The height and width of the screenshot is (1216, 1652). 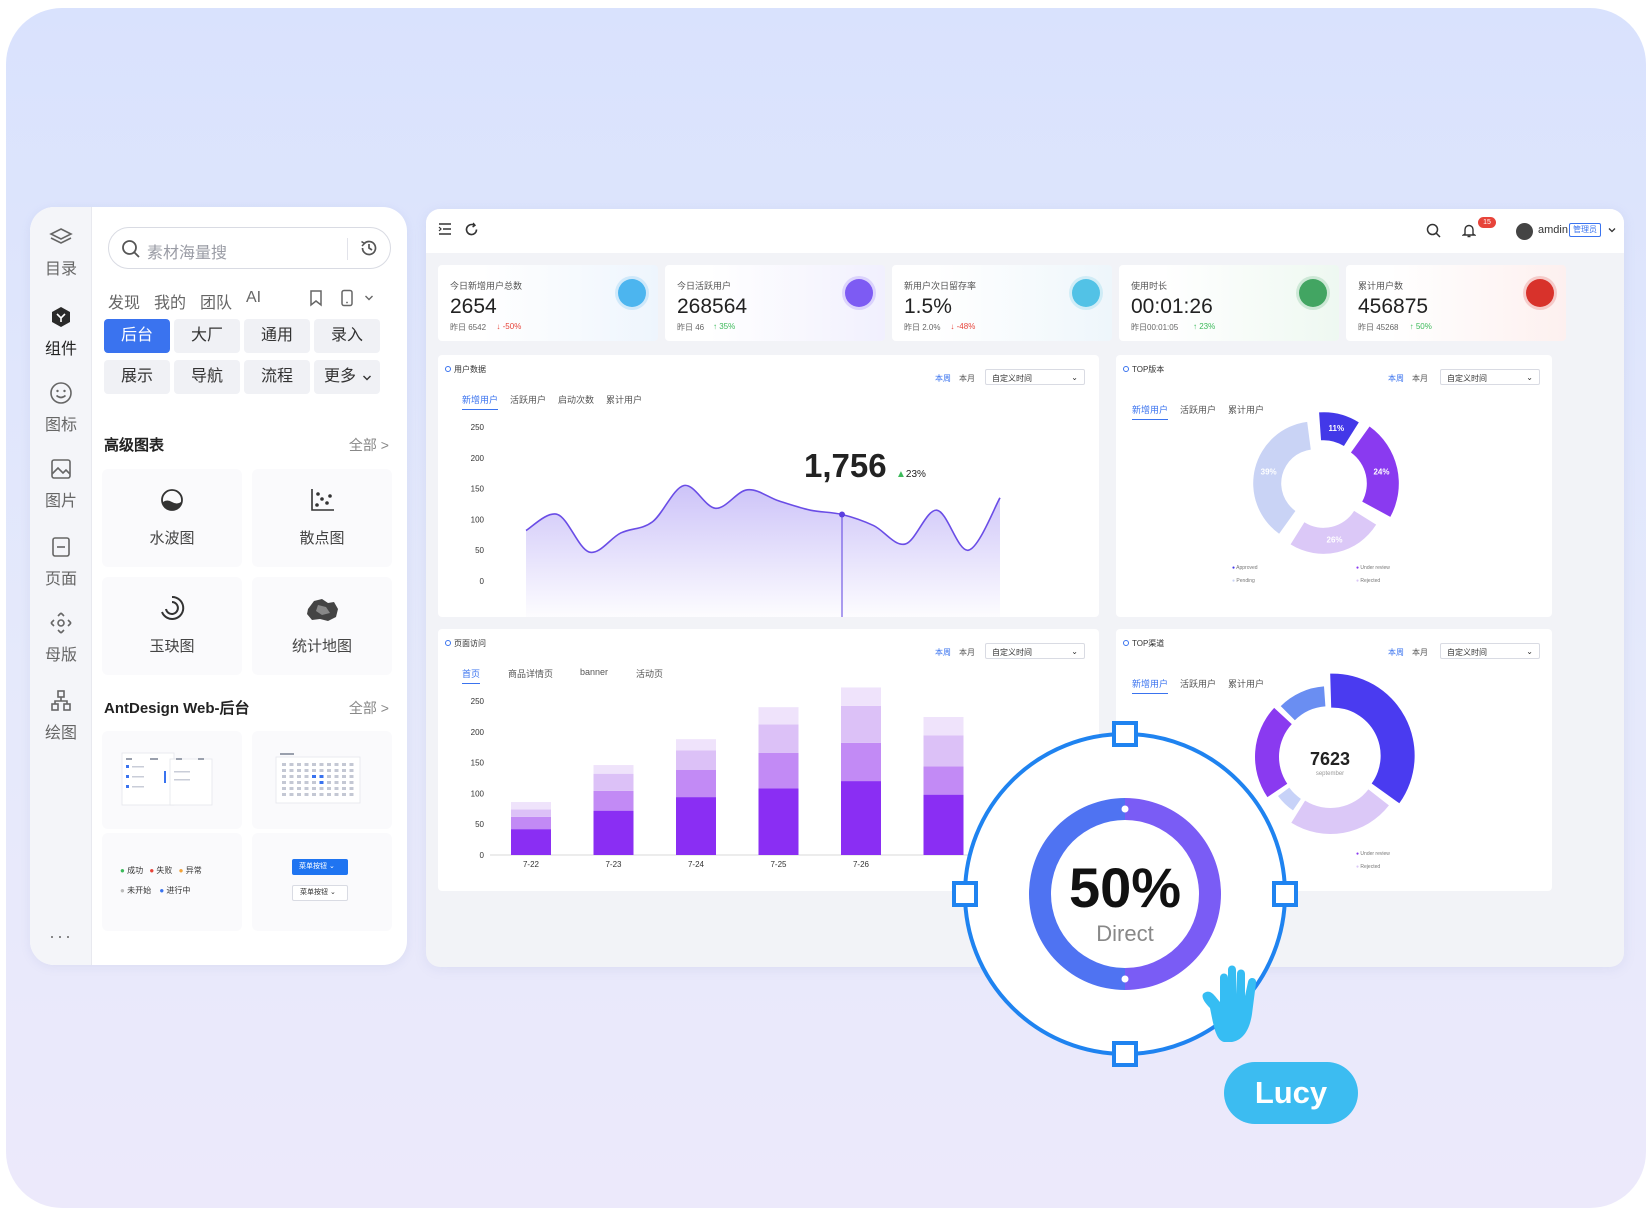 I want to click on tag-bigtech: 大厂, so click(x=207, y=336).